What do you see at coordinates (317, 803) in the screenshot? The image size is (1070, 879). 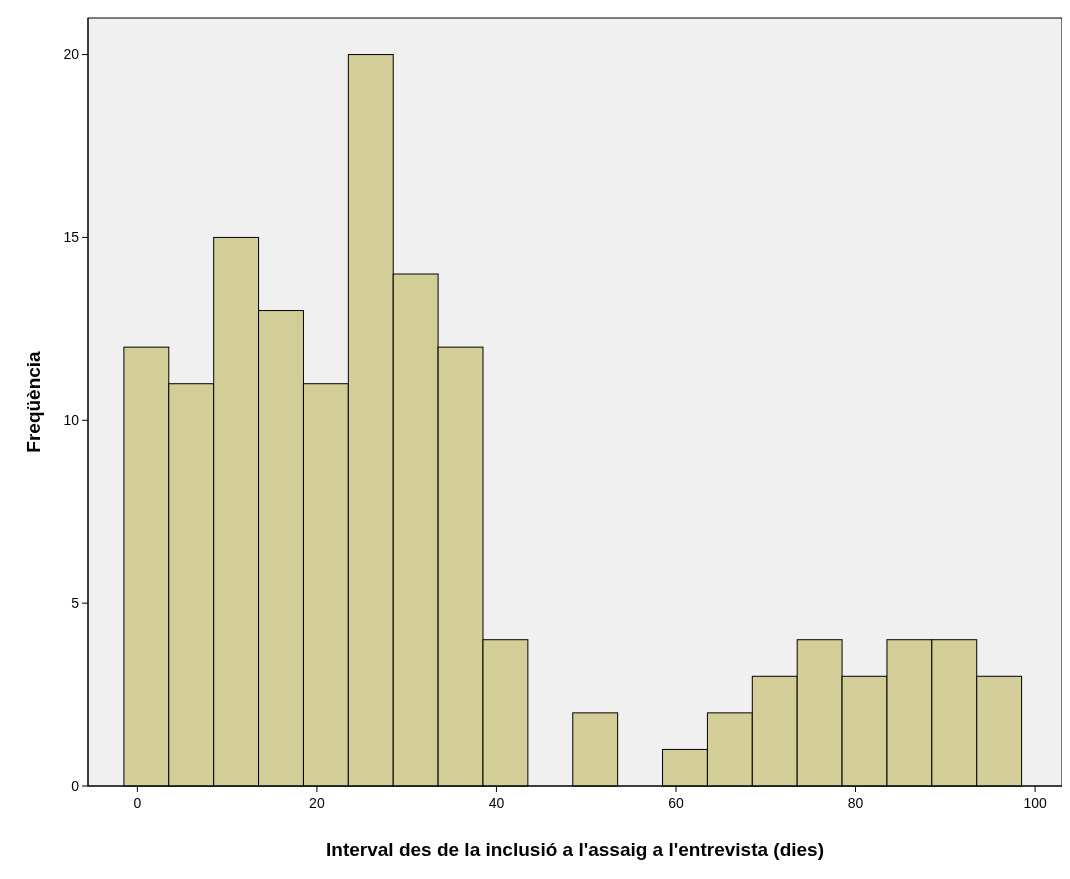 I see `x-tick-label: 20` at bounding box center [317, 803].